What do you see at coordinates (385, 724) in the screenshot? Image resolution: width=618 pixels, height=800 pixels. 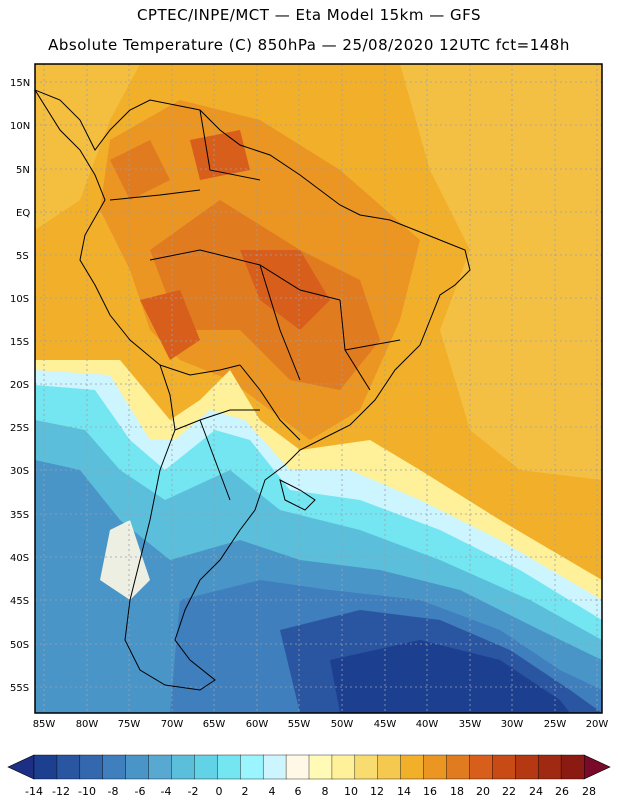 I see `lon-label: 45W` at bounding box center [385, 724].